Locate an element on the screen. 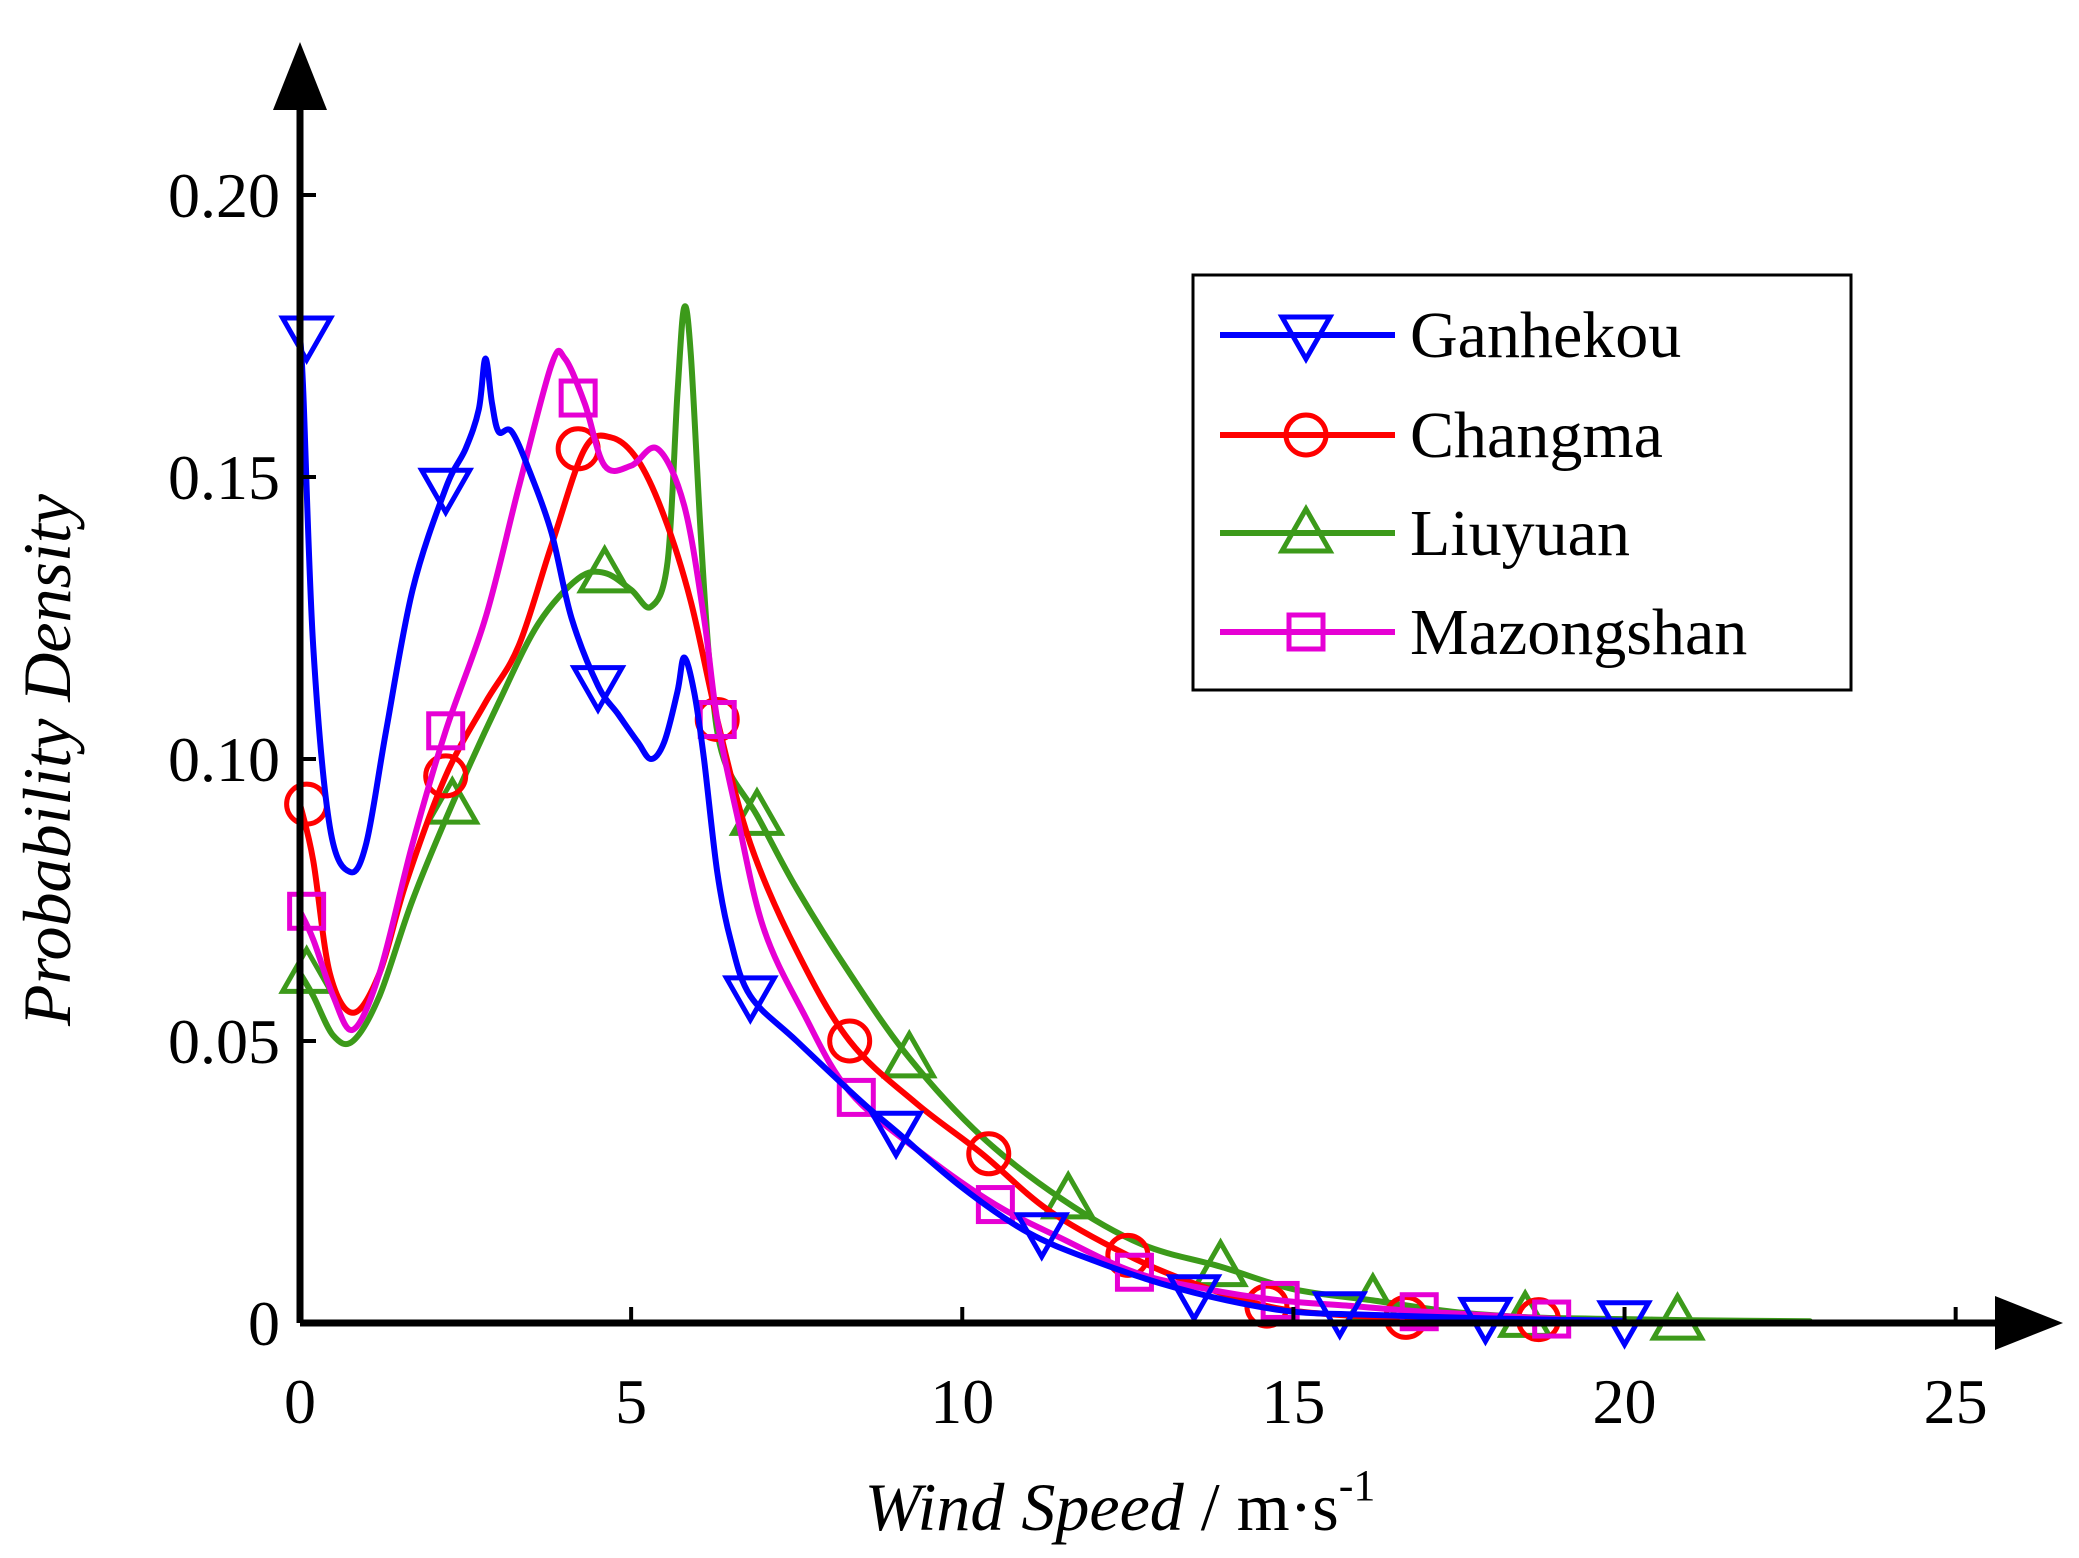 Image resolution: width=2079 pixels, height=1558 pixels. y-tick-label: 0 is located at coordinates (264, 1323).